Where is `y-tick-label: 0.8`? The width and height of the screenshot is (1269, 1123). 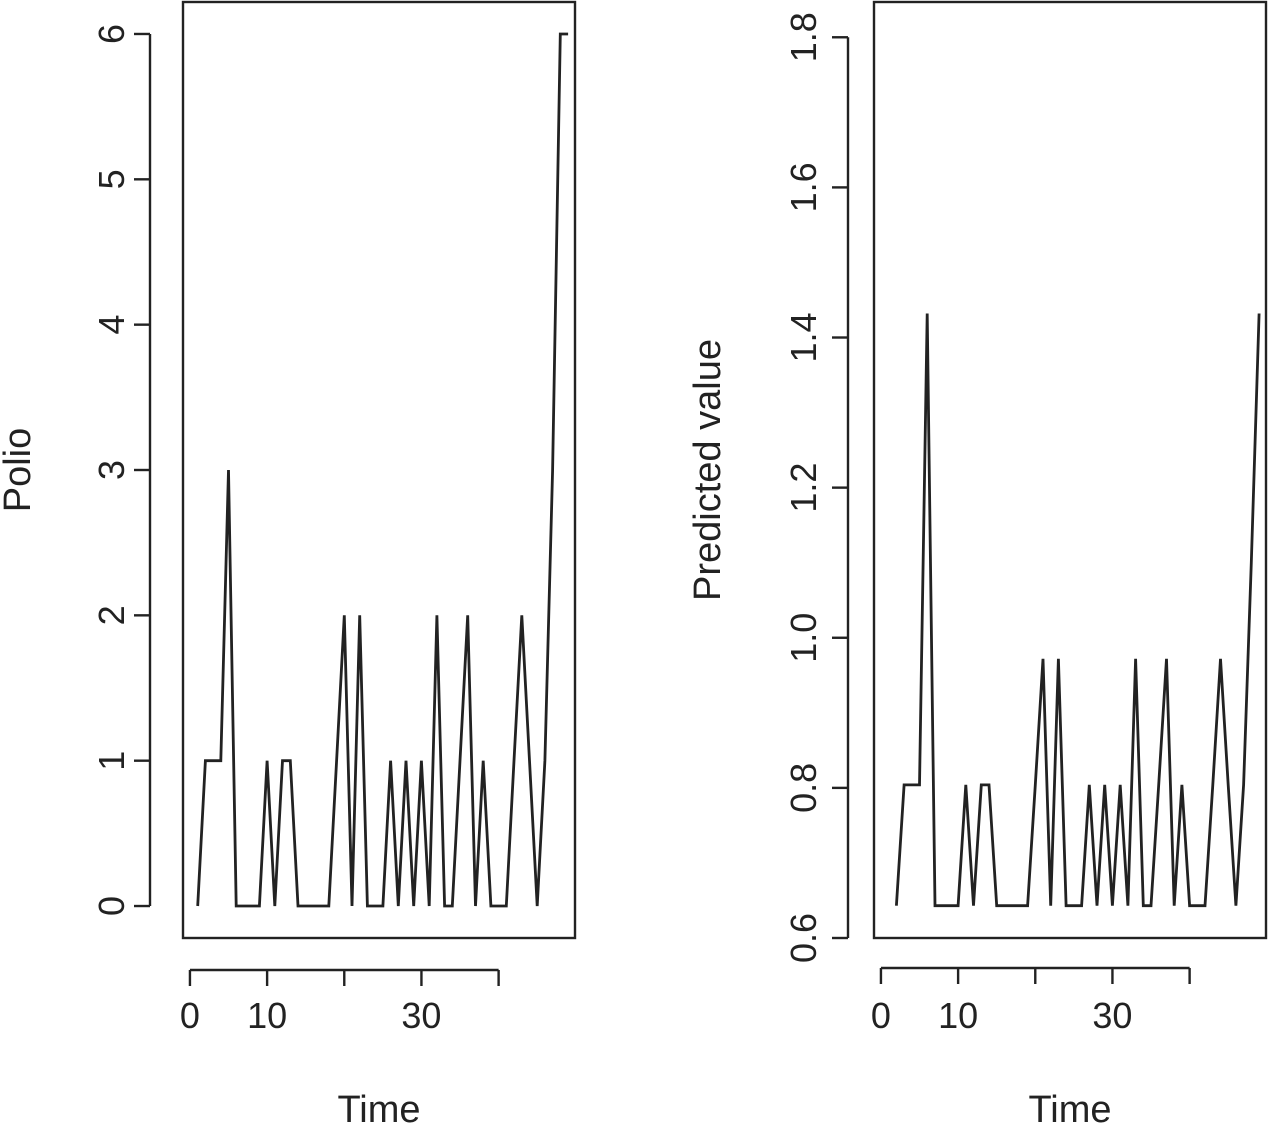 y-tick-label: 0.8 is located at coordinates (803, 788).